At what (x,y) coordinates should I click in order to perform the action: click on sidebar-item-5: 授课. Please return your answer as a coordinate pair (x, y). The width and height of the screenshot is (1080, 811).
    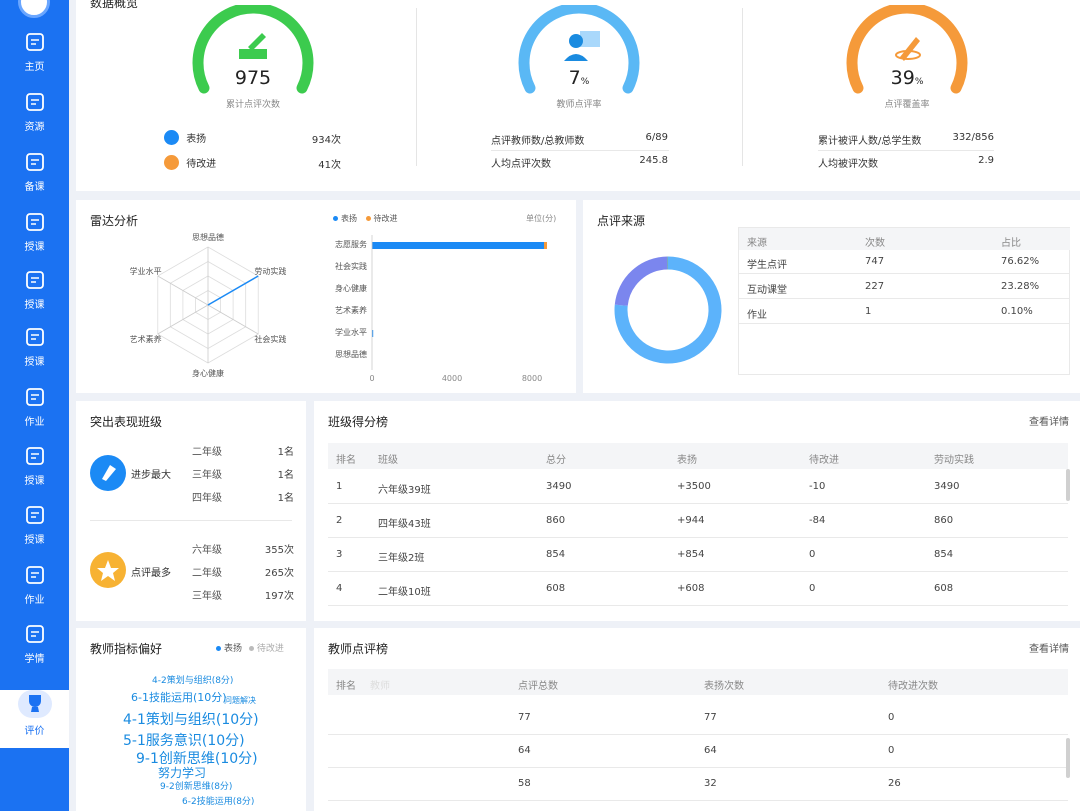
    Looking at the image, I should click on (34, 354).